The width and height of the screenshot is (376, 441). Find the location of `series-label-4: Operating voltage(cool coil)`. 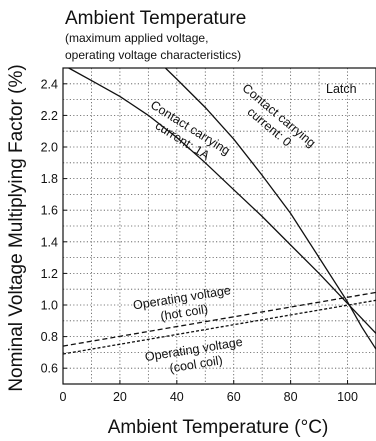

series-label-4: Operating voltage(cool coil) is located at coordinates (194, 355).